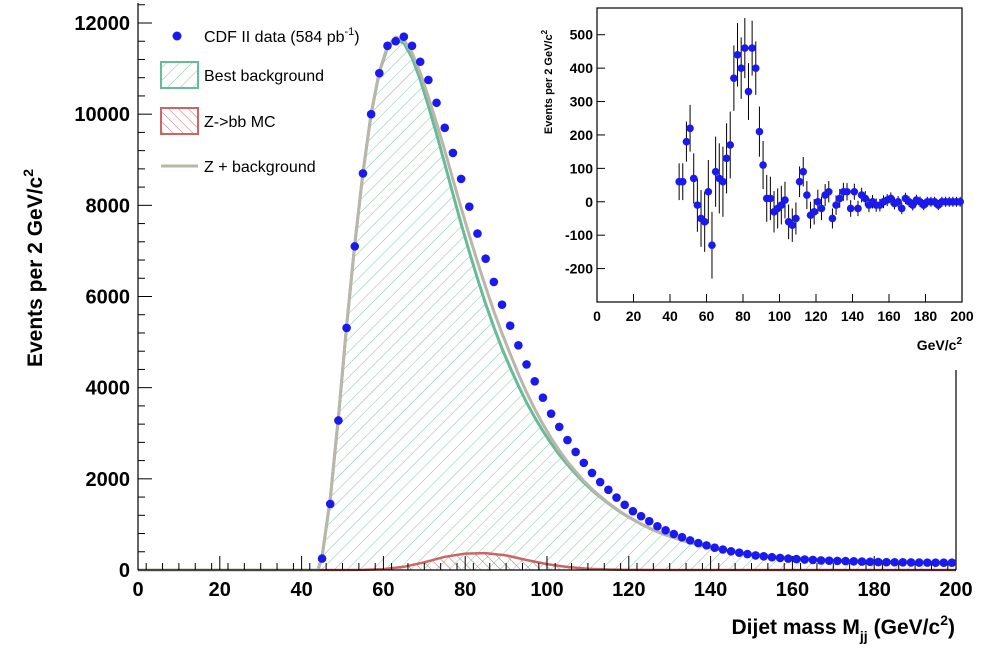 Image resolution: width=981 pixels, height=652 pixels. What do you see at coordinates (962, 316) in the screenshot?
I see `inset-x-tick-label: 200` at bounding box center [962, 316].